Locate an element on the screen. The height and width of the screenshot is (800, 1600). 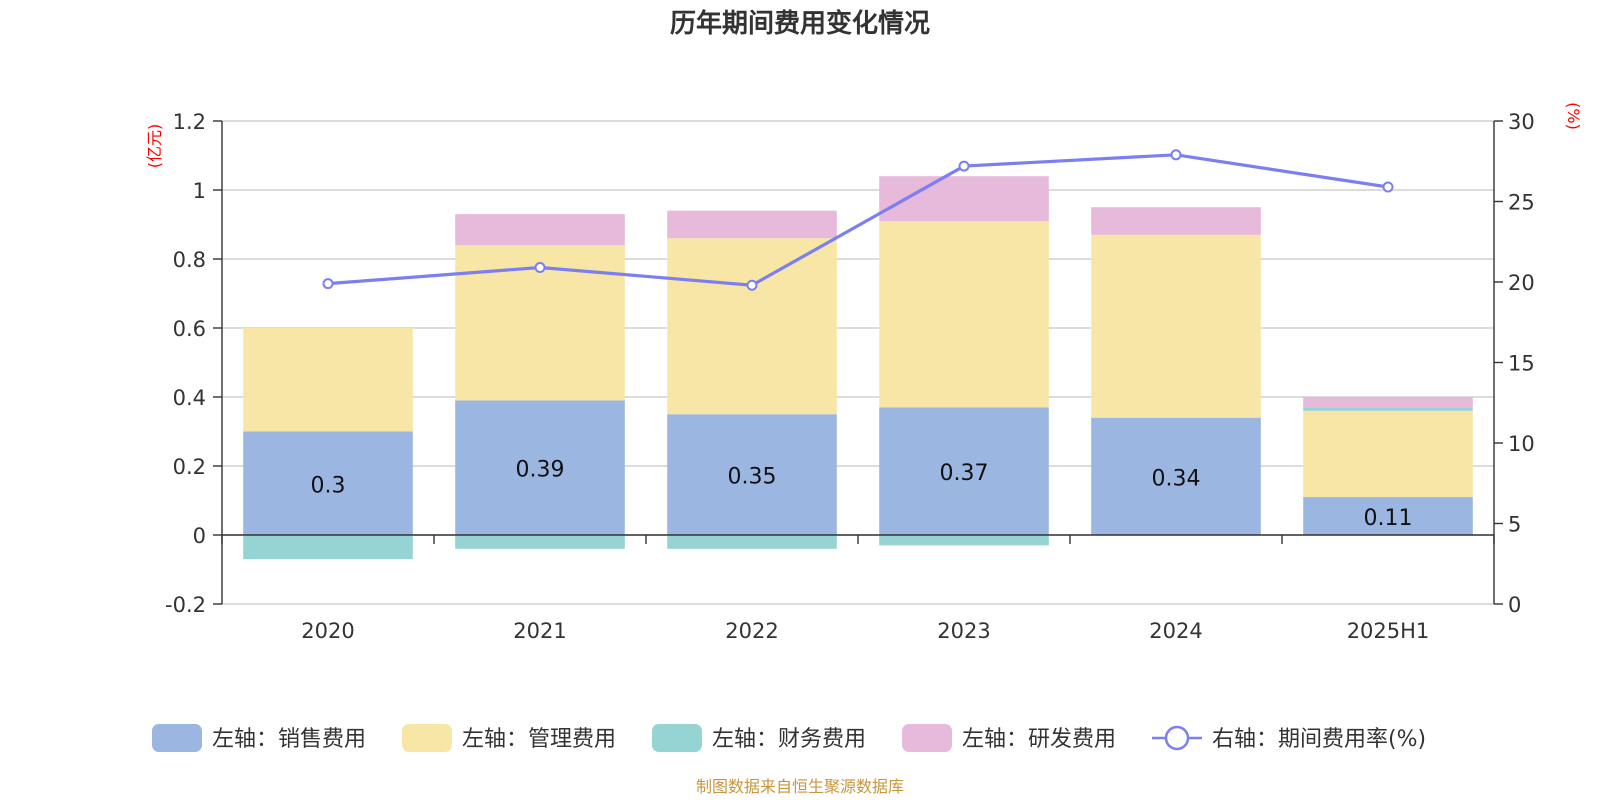
chart-title: 历年期间费用变化情况 is located at coordinates (800, 23).